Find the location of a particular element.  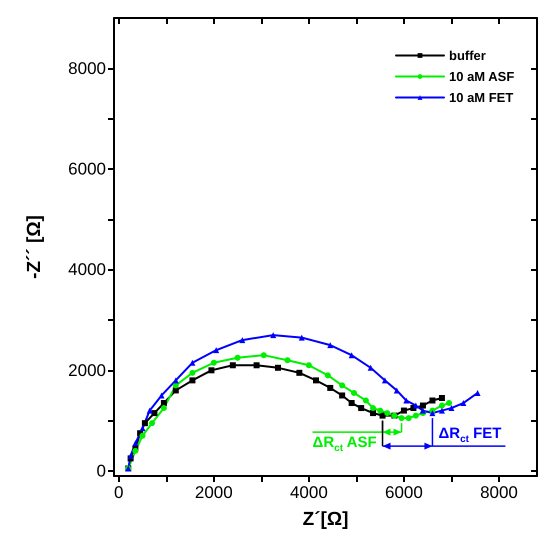

y-tick-label: 4000 is located at coordinates (87, 270).